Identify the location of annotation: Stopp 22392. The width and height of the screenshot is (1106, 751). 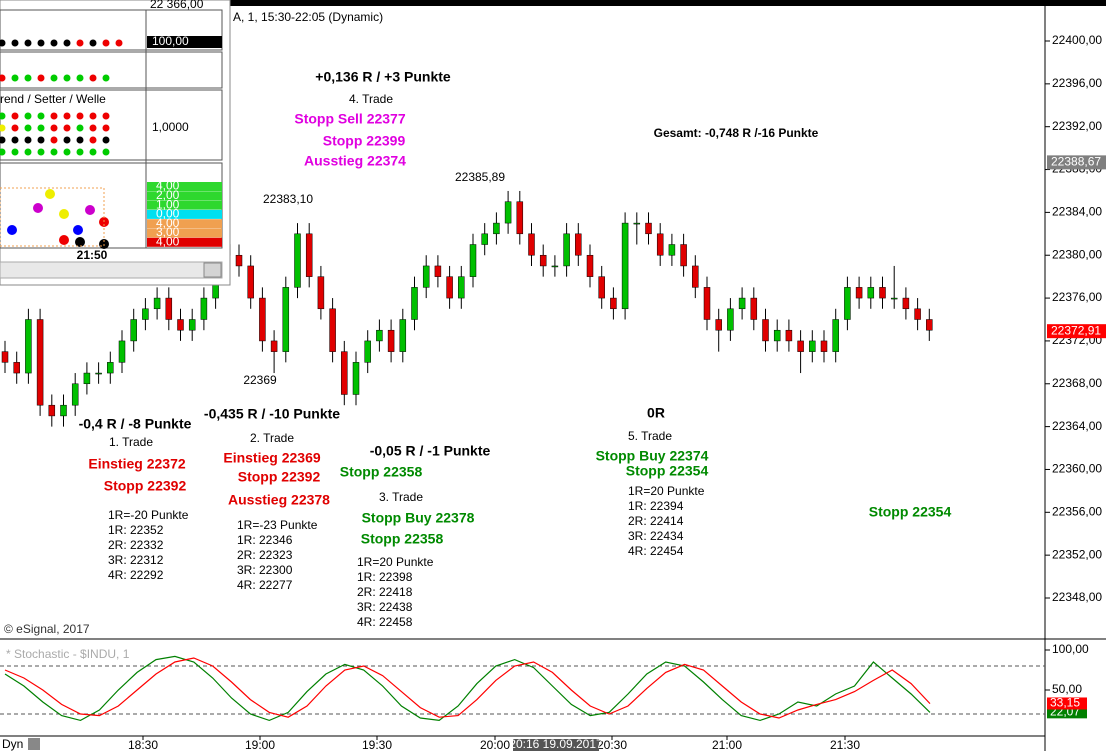
(145, 486).